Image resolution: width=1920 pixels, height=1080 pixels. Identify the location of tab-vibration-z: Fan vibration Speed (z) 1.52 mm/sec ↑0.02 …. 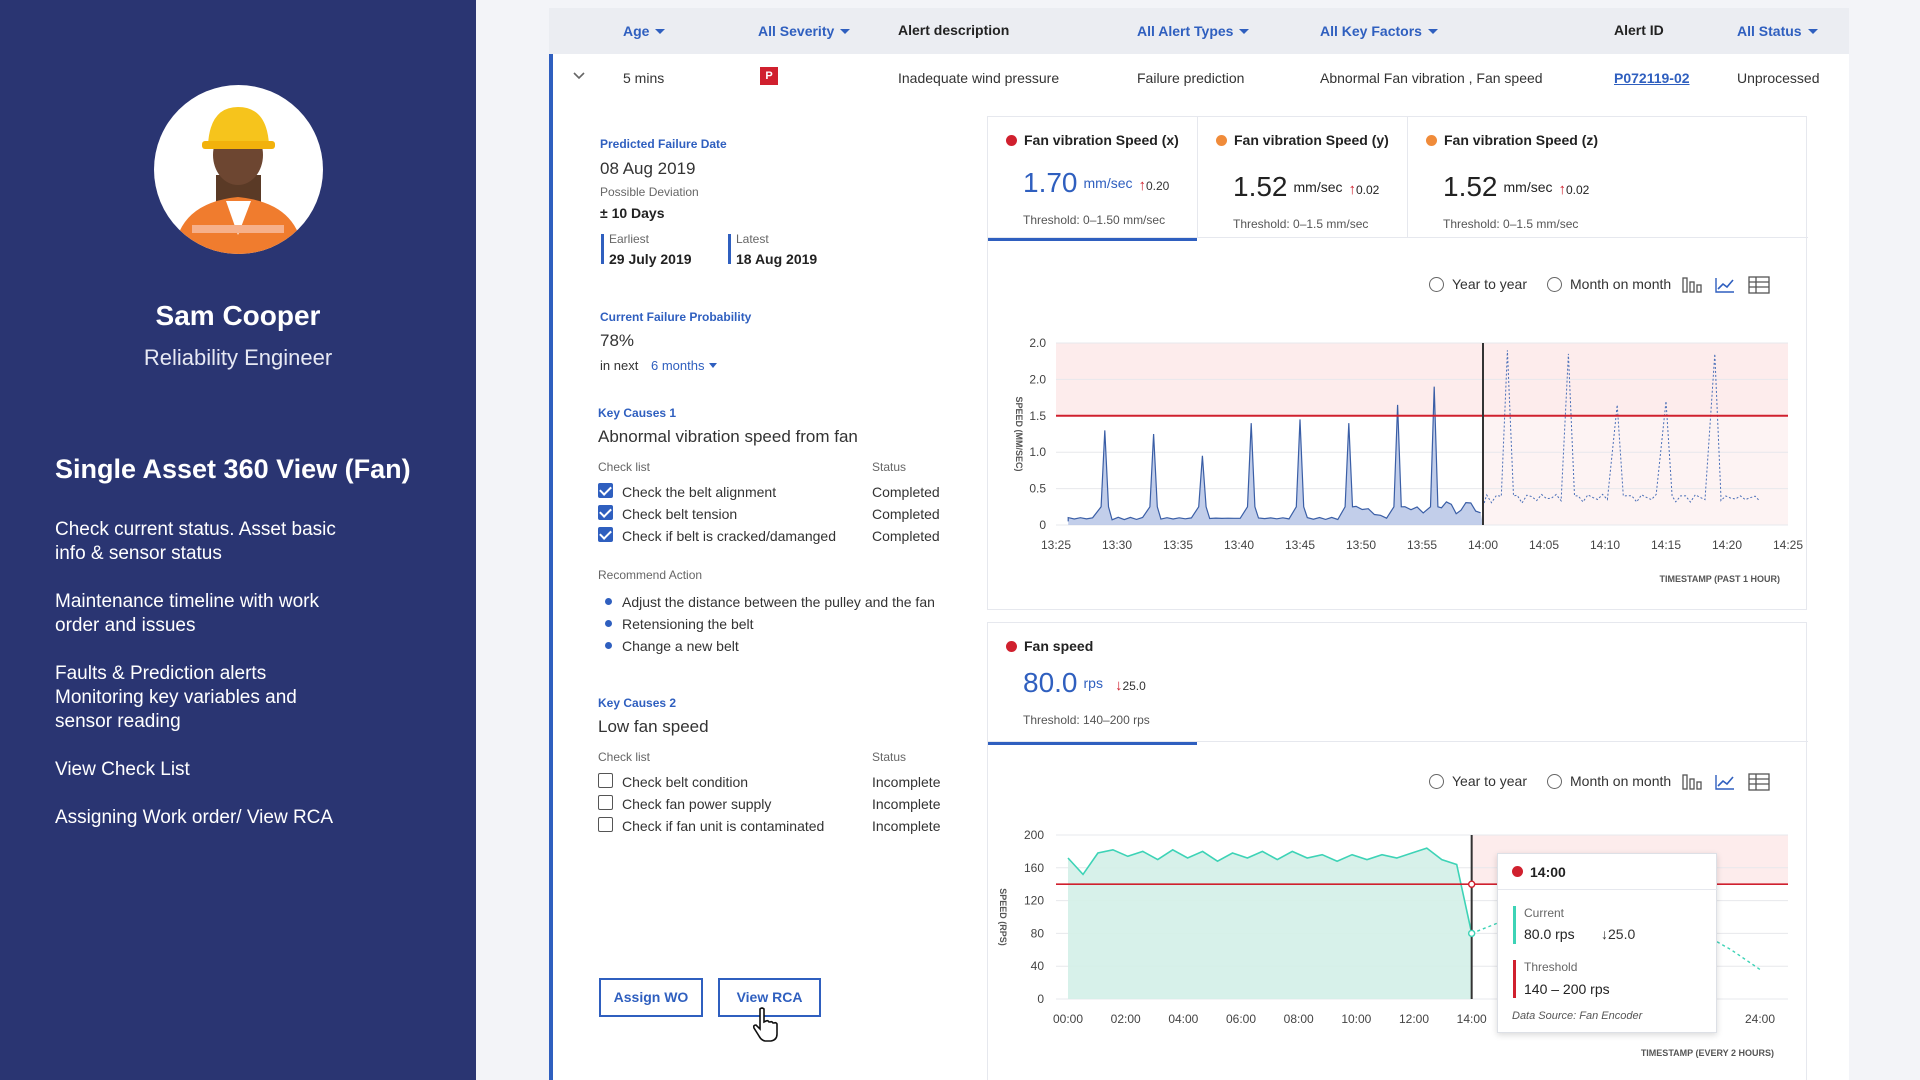
(1607, 177).